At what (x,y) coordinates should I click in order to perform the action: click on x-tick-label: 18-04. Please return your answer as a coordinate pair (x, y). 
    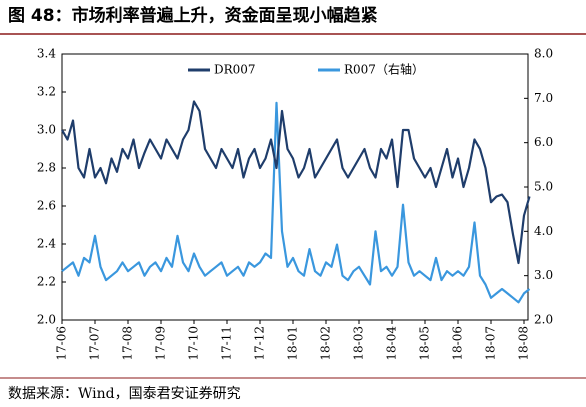
    Looking at the image, I should click on (392, 343).